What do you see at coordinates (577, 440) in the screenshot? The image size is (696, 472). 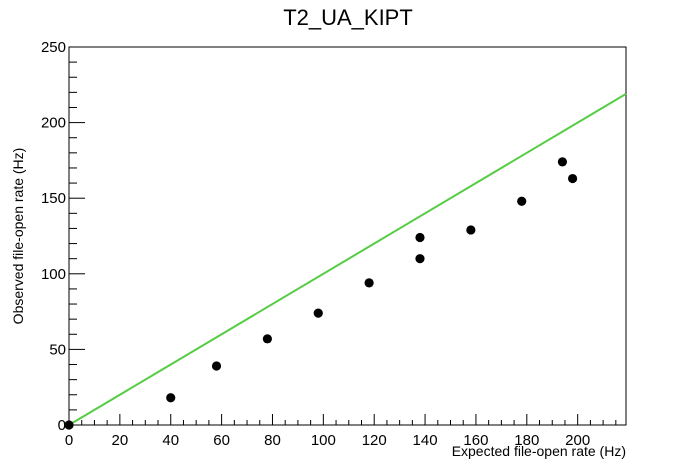 I see `x-tick-label: 200` at bounding box center [577, 440].